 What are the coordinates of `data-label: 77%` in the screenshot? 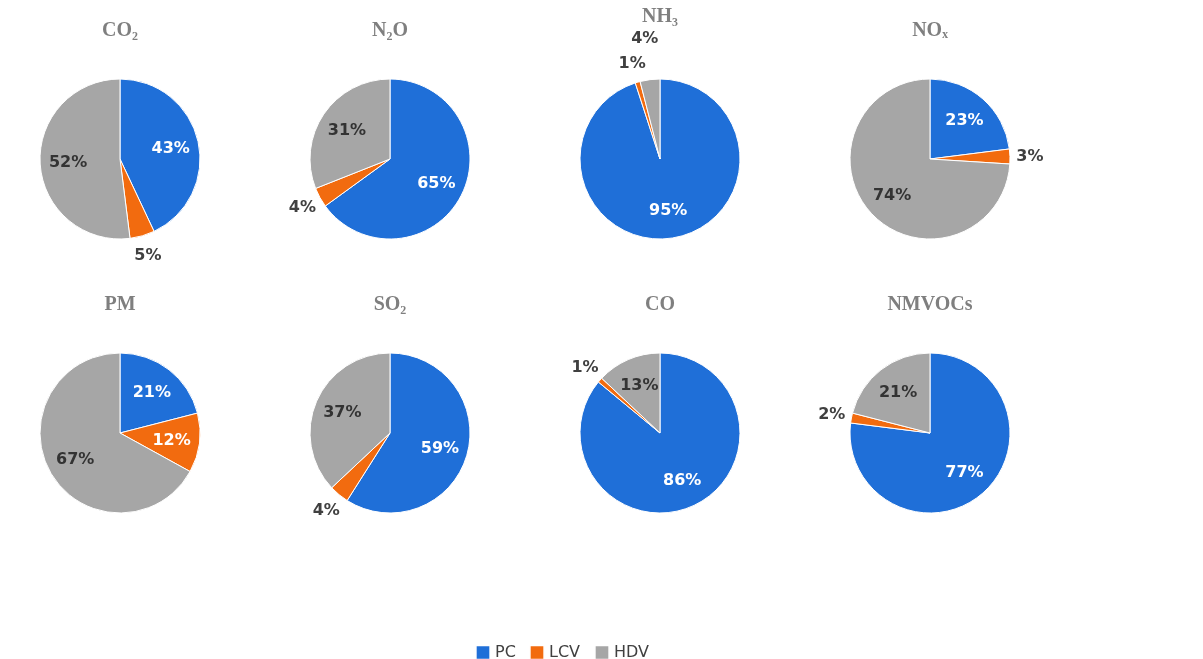 It's located at (964, 472).